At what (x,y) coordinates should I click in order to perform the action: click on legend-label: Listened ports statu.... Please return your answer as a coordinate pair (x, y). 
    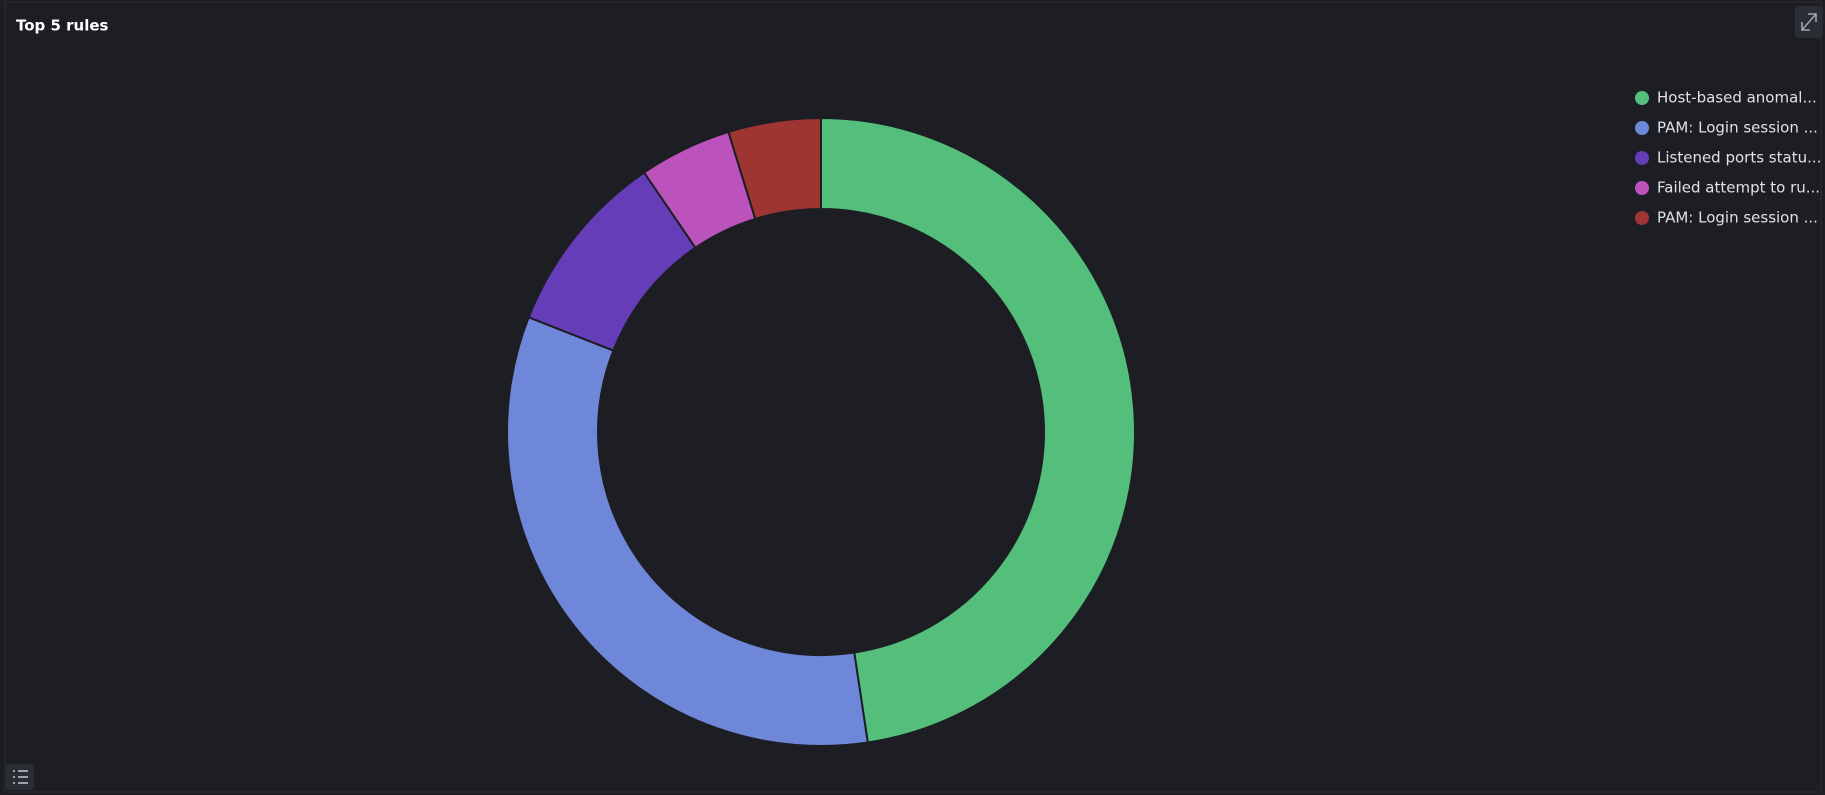
    Looking at the image, I should click on (1739, 158).